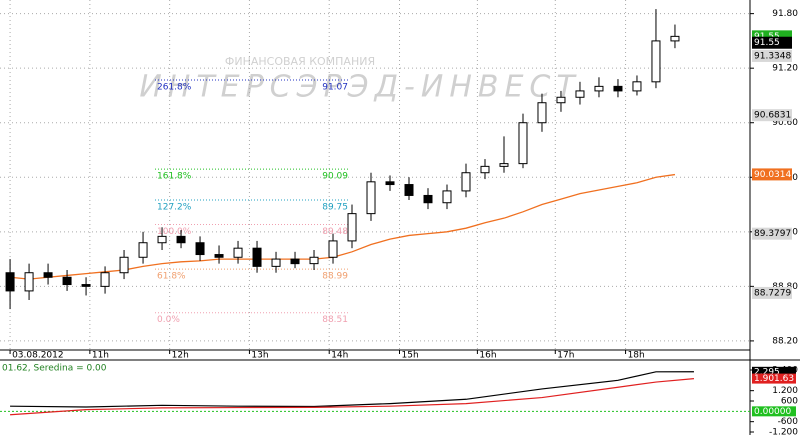 Image resolution: width=800 pixels, height=435 pixels. What do you see at coordinates (259, 356) in the screenshot?
I see `x-tick-label: 13h` at bounding box center [259, 356].